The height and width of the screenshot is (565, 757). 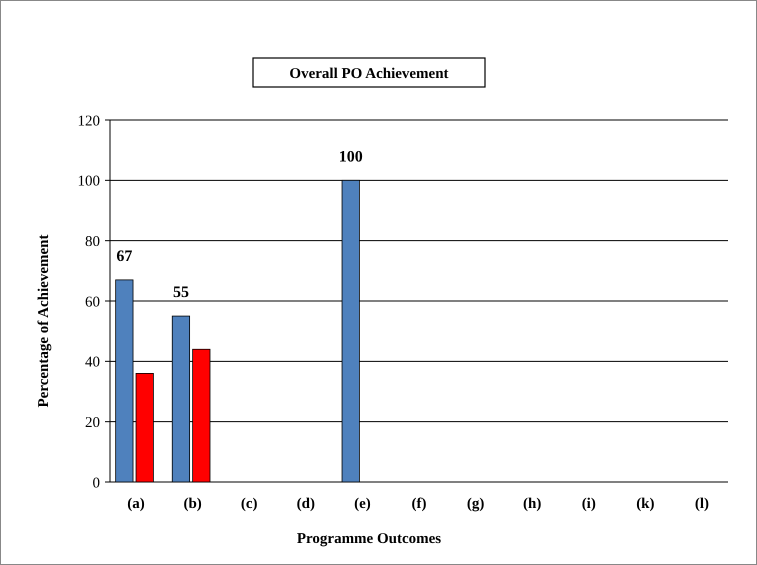 What do you see at coordinates (369, 539) in the screenshot?
I see `x-axis-title: Programme Outcomes` at bounding box center [369, 539].